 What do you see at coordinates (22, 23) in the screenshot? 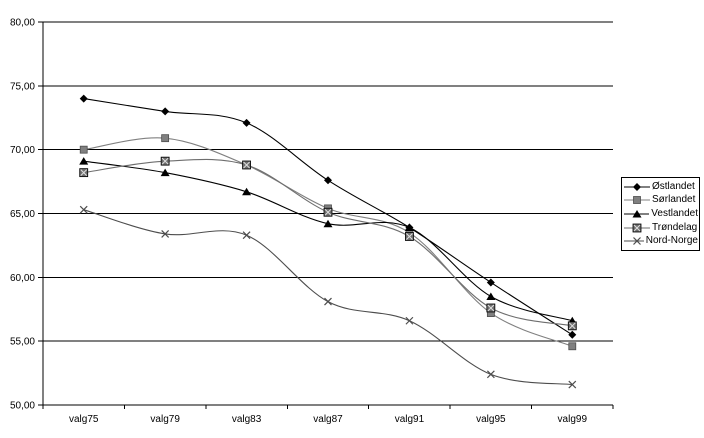
I see `y-tick-label: 80,00` at bounding box center [22, 23].